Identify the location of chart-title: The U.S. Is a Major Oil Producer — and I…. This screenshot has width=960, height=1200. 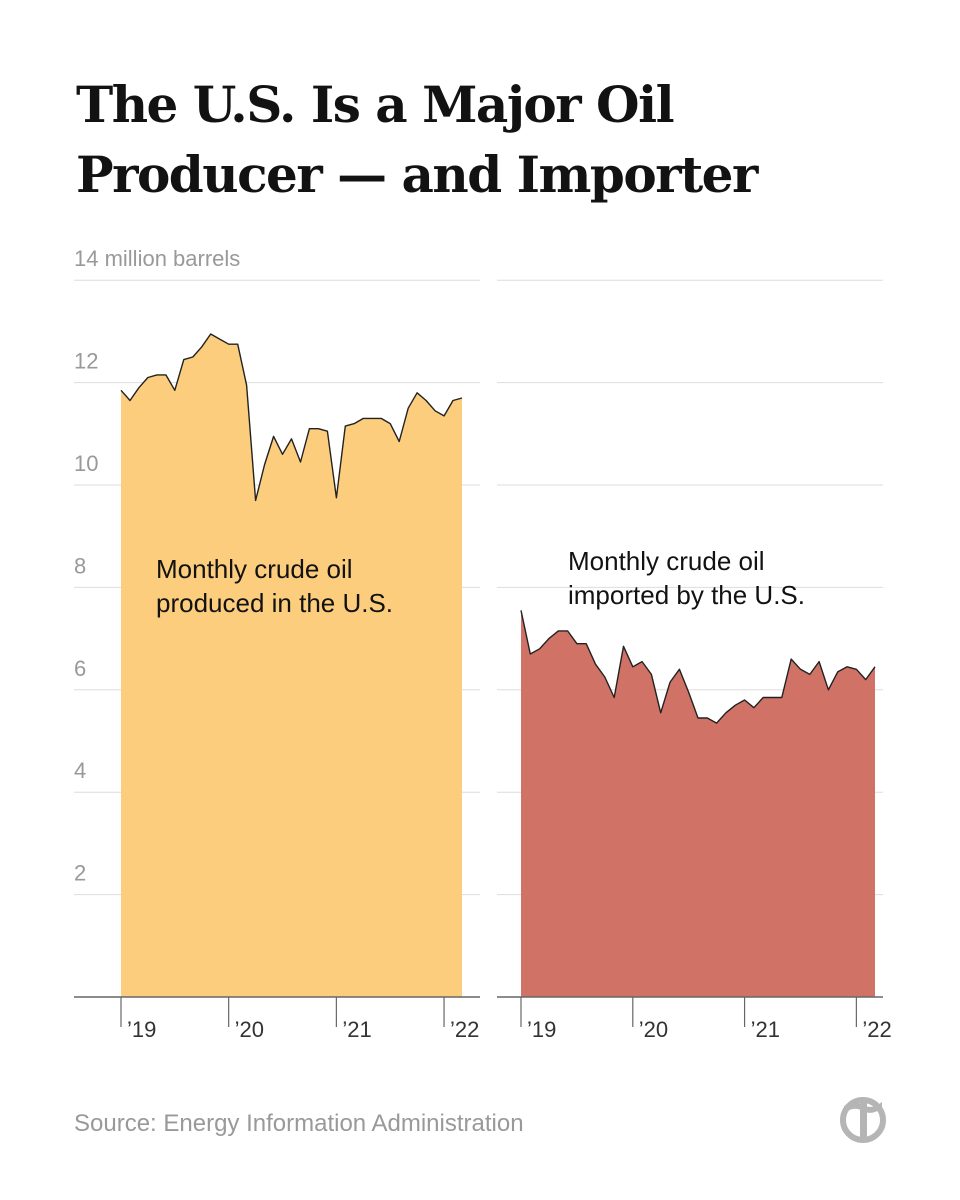
(417, 139).